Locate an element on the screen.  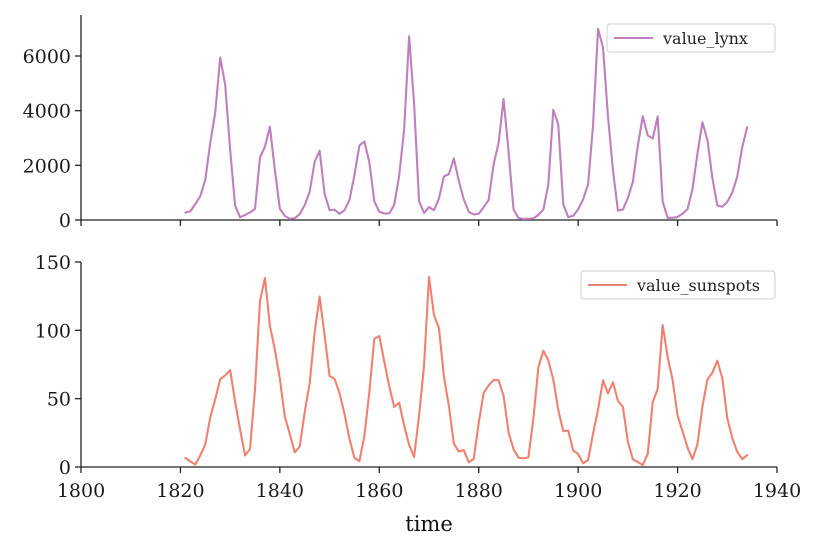
x-tick-label: 1940 is located at coordinates (777, 491).